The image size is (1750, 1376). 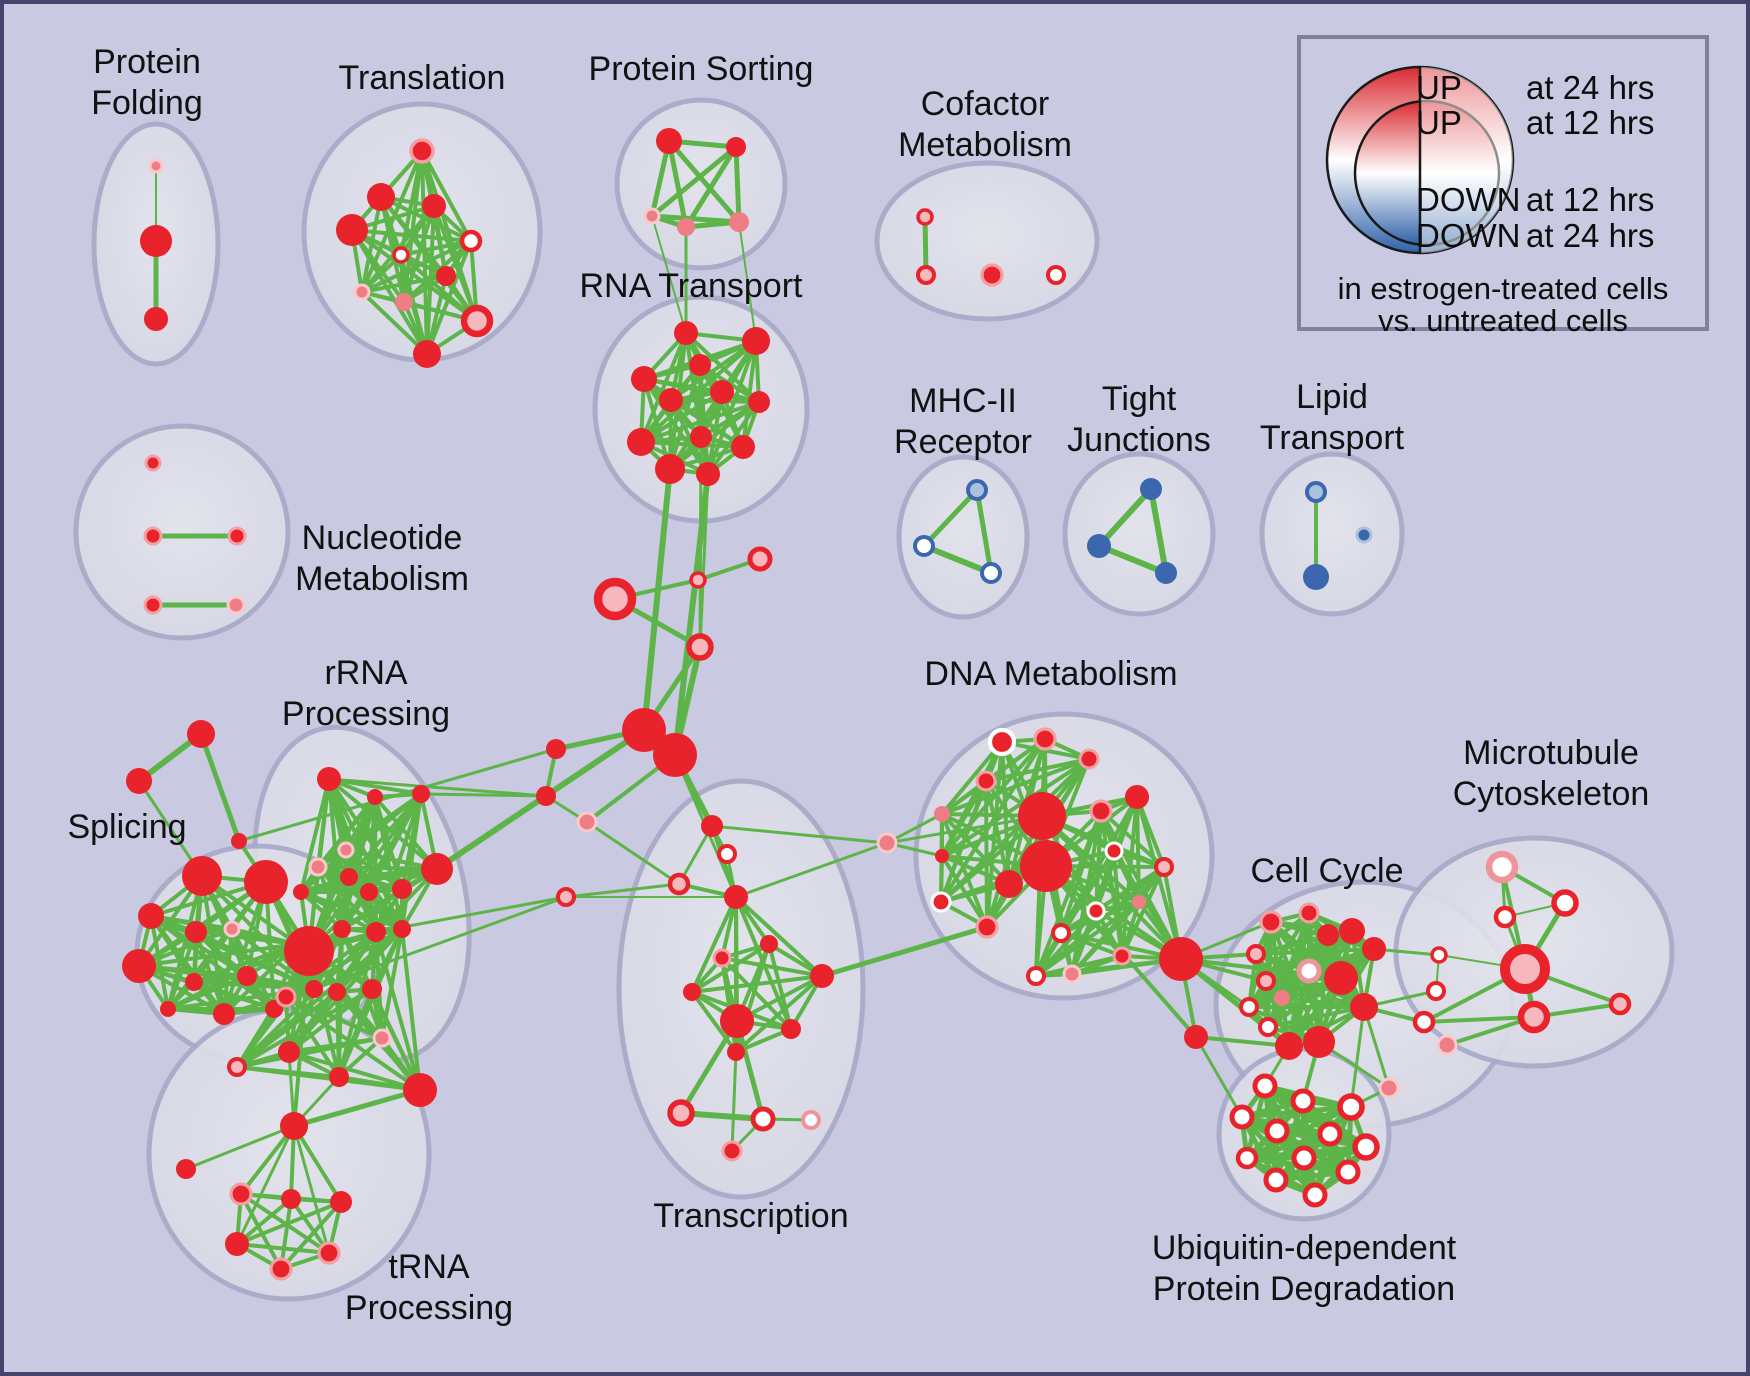 What do you see at coordinates (1256, 954) in the screenshot?
I see `network-node-cc8` at bounding box center [1256, 954].